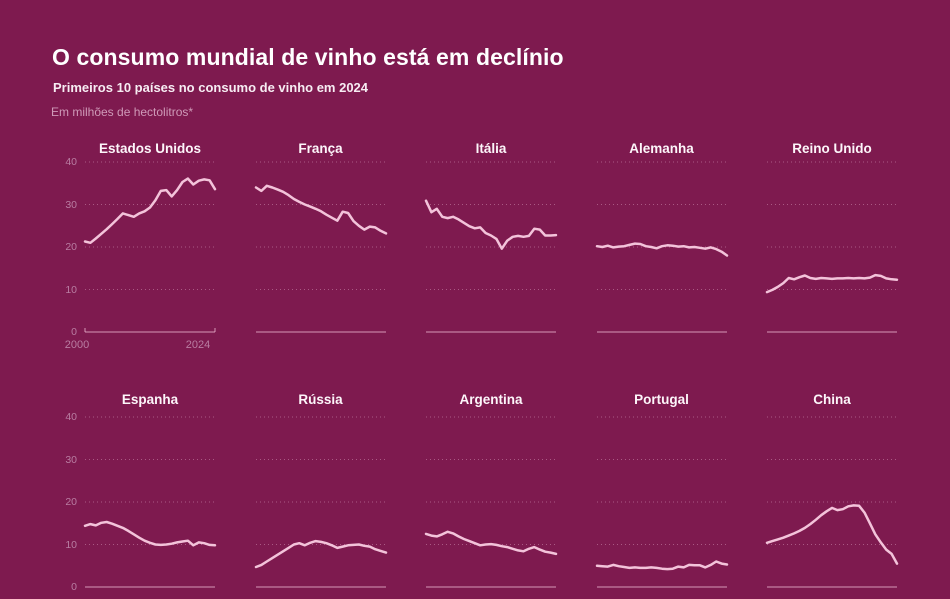  Describe the element at coordinates (661, 502) in the screenshot. I see `line-chart-portugal` at that location.